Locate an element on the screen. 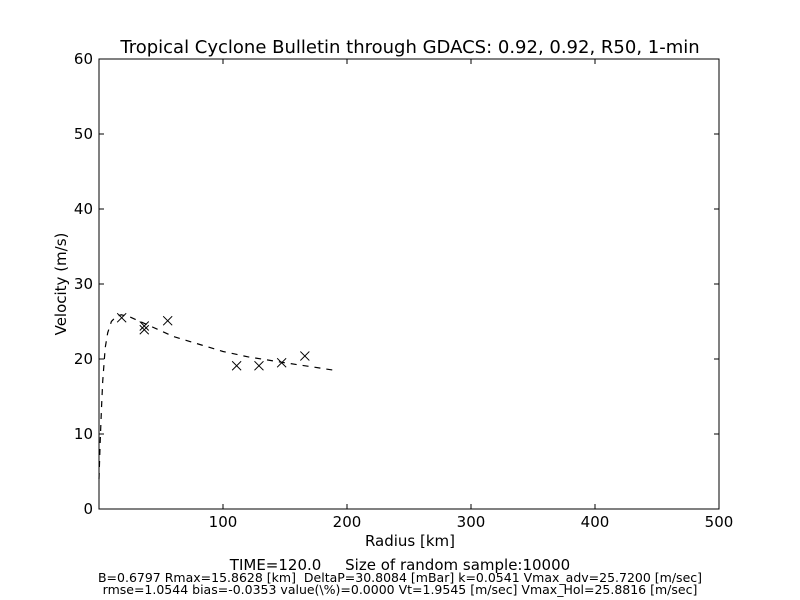  x-tick-label: 300 is located at coordinates (471, 522).